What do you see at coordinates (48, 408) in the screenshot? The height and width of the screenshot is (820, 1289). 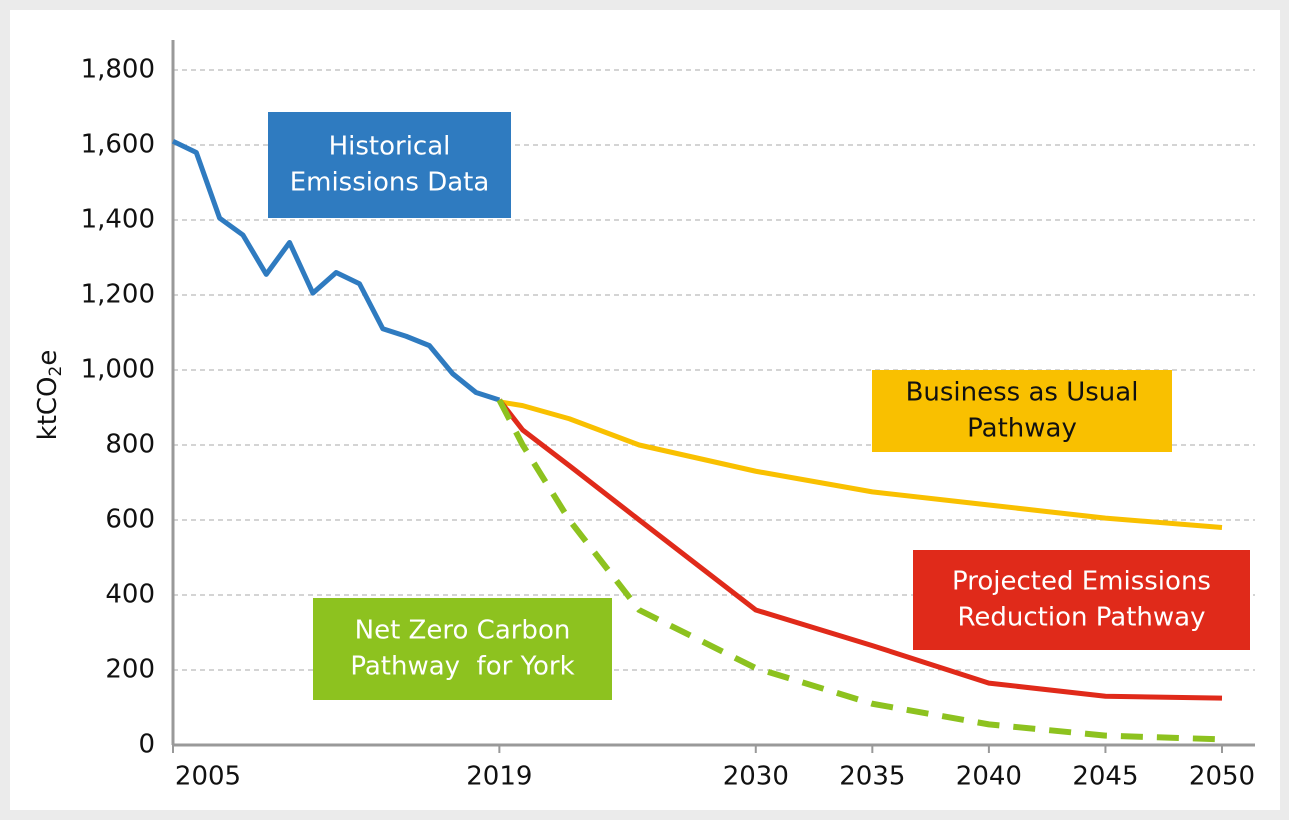 I see `y-axis-label-part: ktCO` at bounding box center [48, 408].